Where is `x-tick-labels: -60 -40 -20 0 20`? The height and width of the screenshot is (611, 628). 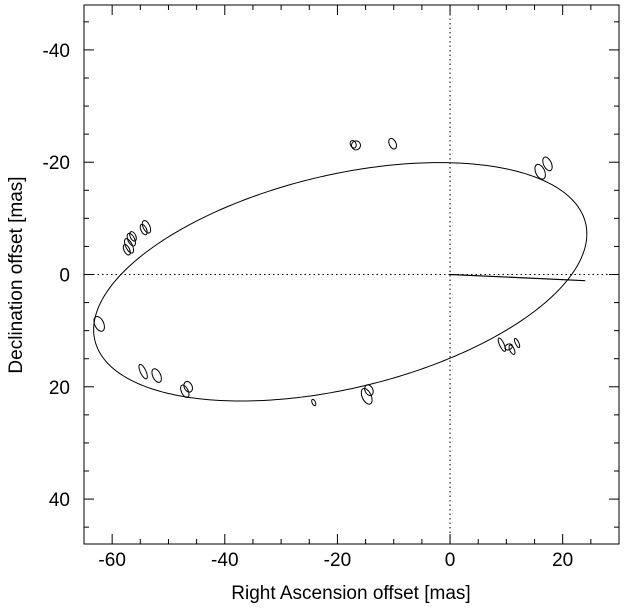 x-tick-labels: -60 -40 -20 0 20 is located at coordinates (335, 560).